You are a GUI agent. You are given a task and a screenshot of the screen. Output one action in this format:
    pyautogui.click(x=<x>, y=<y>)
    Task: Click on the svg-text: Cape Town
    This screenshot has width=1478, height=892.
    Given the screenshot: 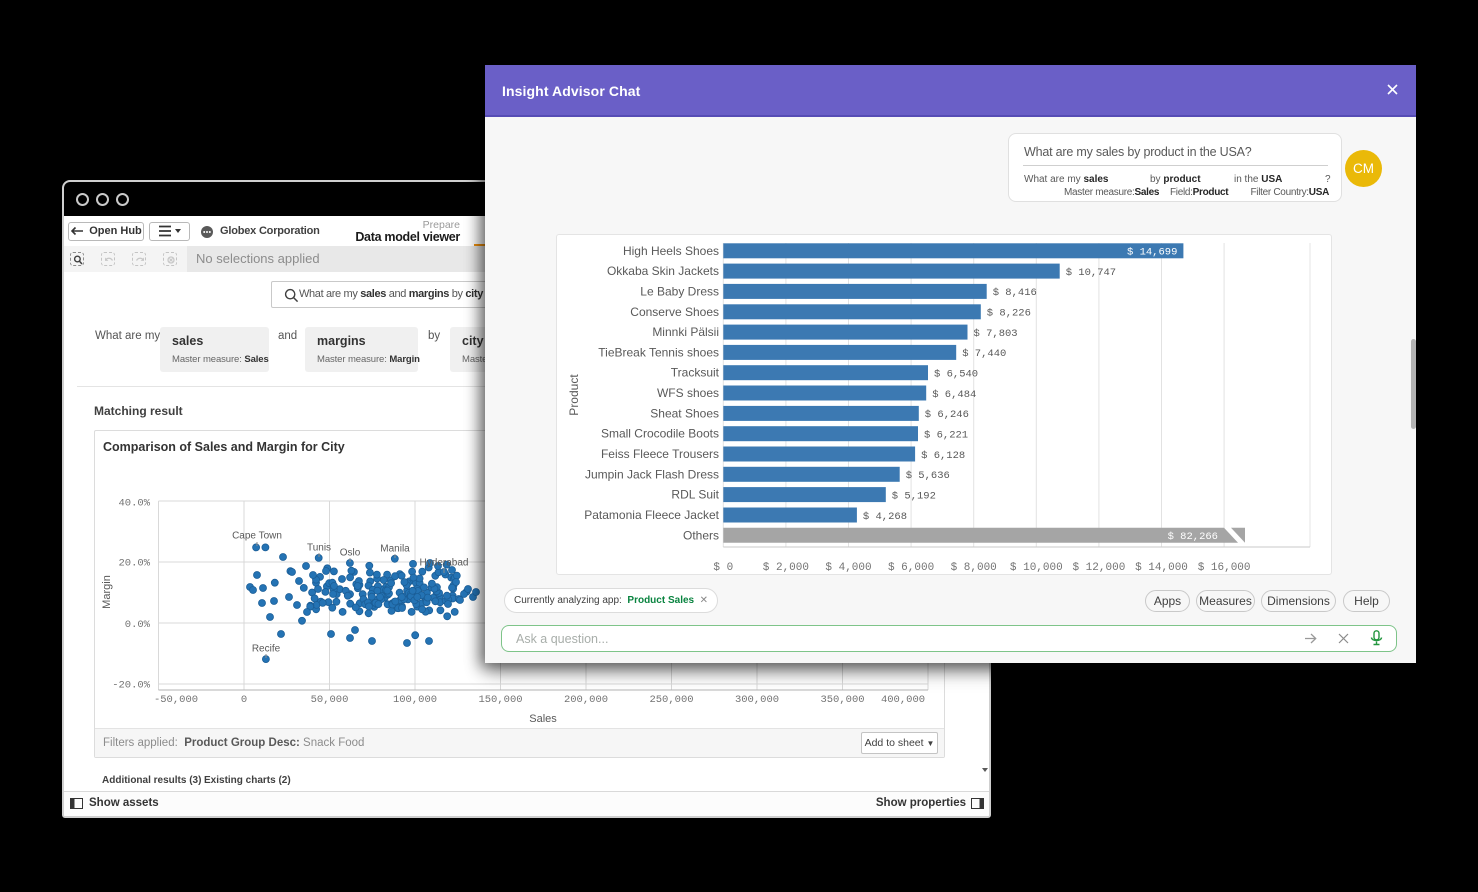 What is the action you would take?
    pyautogui.click(x=257, y=536)
    